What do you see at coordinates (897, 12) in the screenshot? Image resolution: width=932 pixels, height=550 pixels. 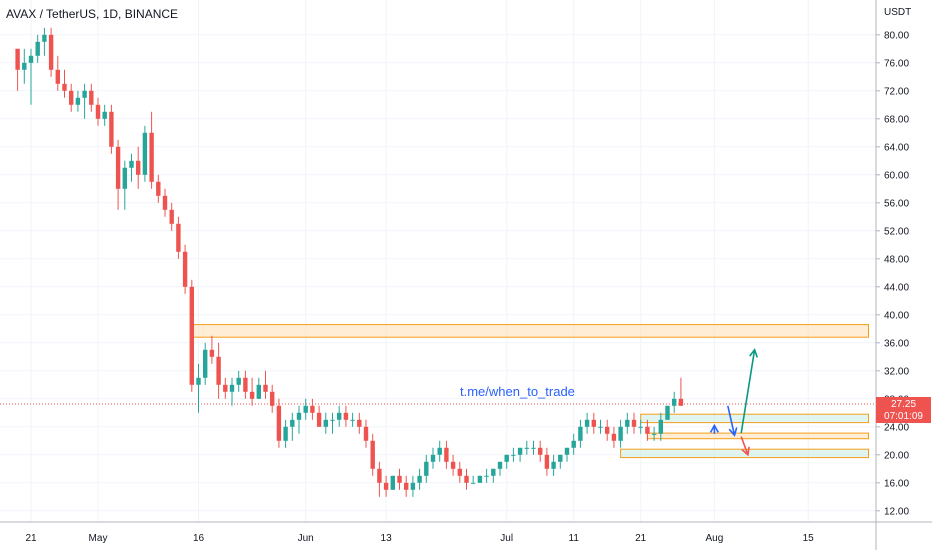 I see `y-axis-unit: USDT` at bounding box center [897, 12].